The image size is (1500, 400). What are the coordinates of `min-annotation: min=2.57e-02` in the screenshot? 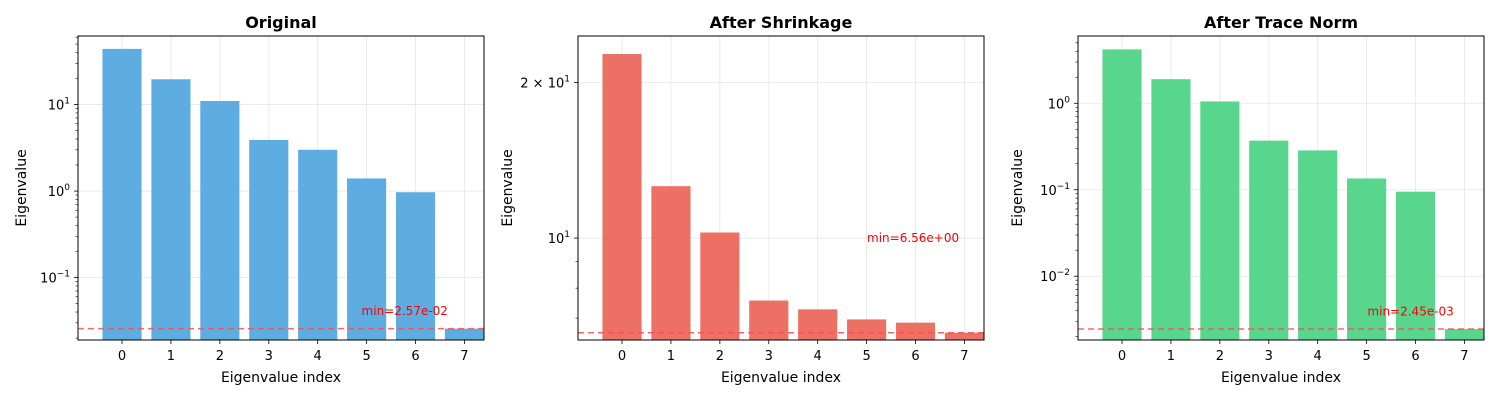 It's located at (405, 311).